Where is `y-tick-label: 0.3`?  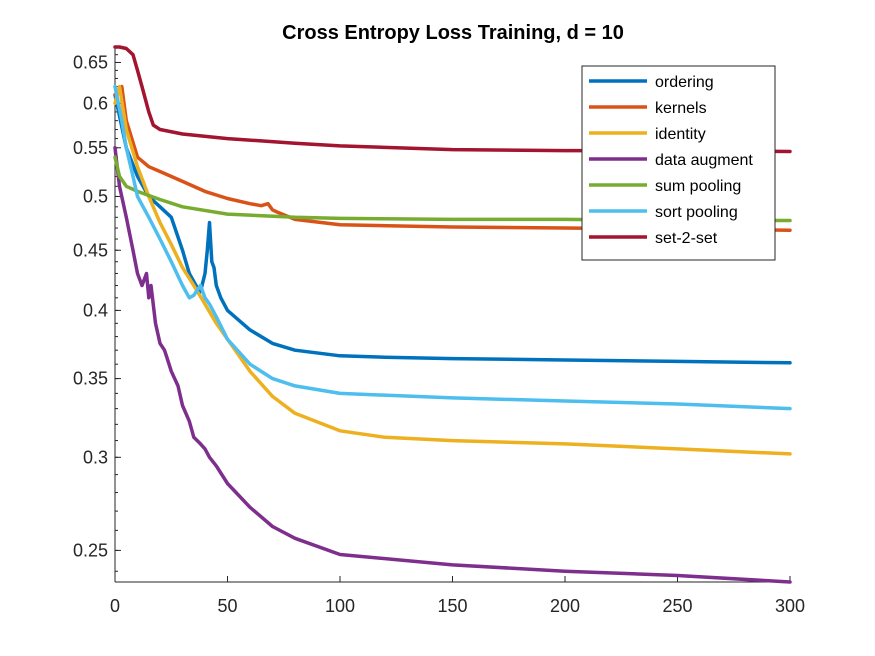
y-tick-label: 0.3 is located at coordinates (95, 457).